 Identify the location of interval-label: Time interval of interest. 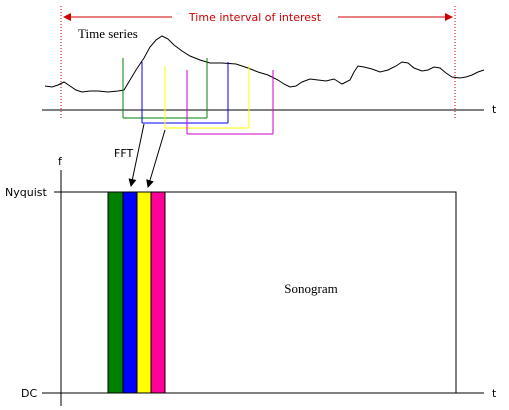
(255, 17).